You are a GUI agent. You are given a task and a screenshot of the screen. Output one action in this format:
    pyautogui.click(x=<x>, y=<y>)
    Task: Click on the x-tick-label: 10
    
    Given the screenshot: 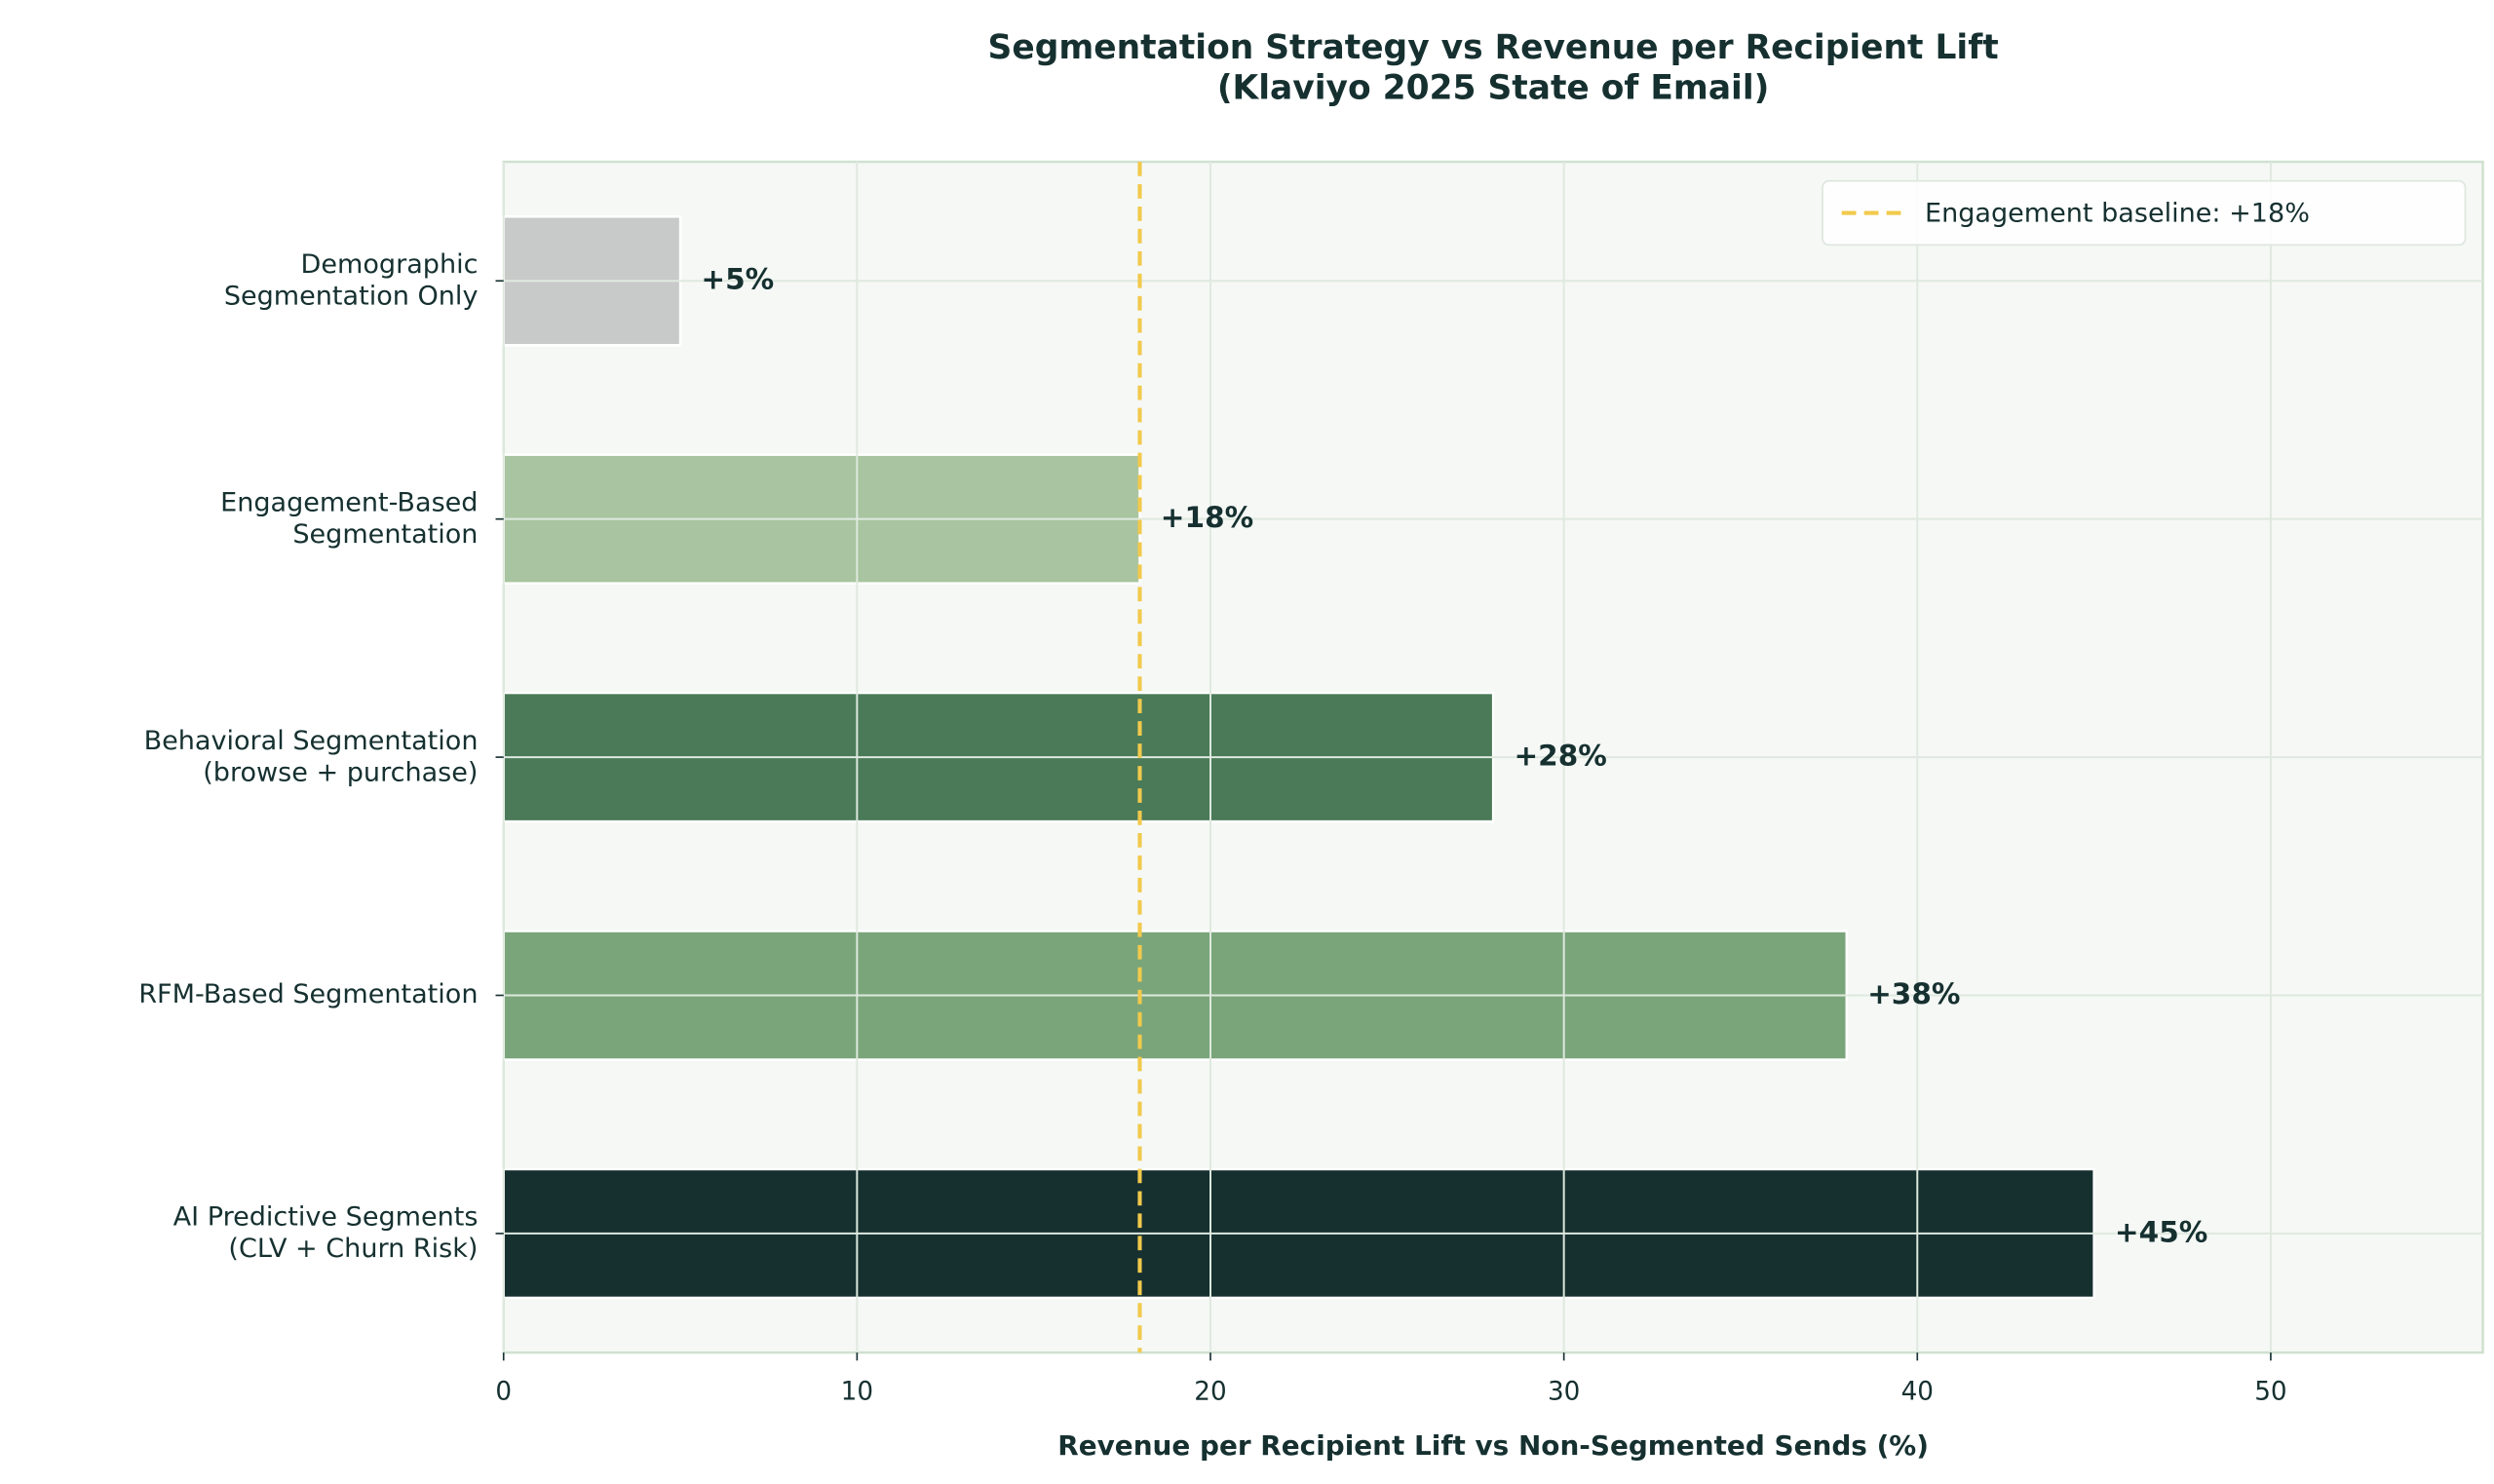 What is the action you would take?
    pyautogui.click(x=857, y=1392)
    